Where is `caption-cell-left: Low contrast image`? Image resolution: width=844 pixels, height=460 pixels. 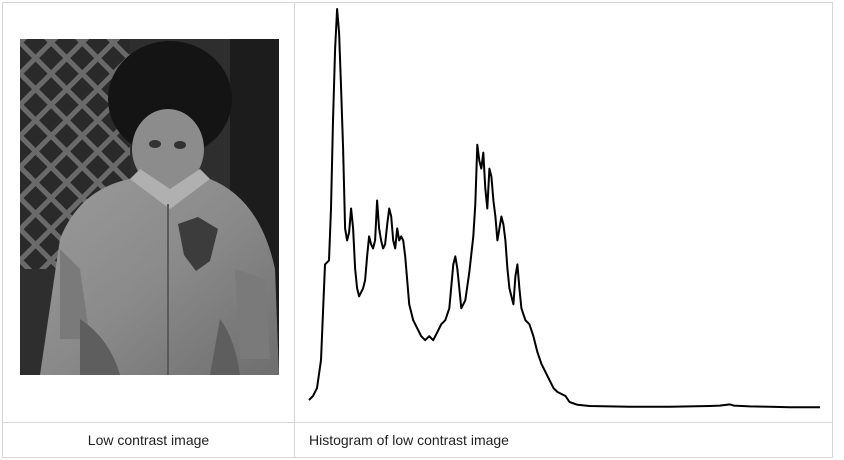 caption-cell-left: Low contrast image is located at coordinates (149, 440).